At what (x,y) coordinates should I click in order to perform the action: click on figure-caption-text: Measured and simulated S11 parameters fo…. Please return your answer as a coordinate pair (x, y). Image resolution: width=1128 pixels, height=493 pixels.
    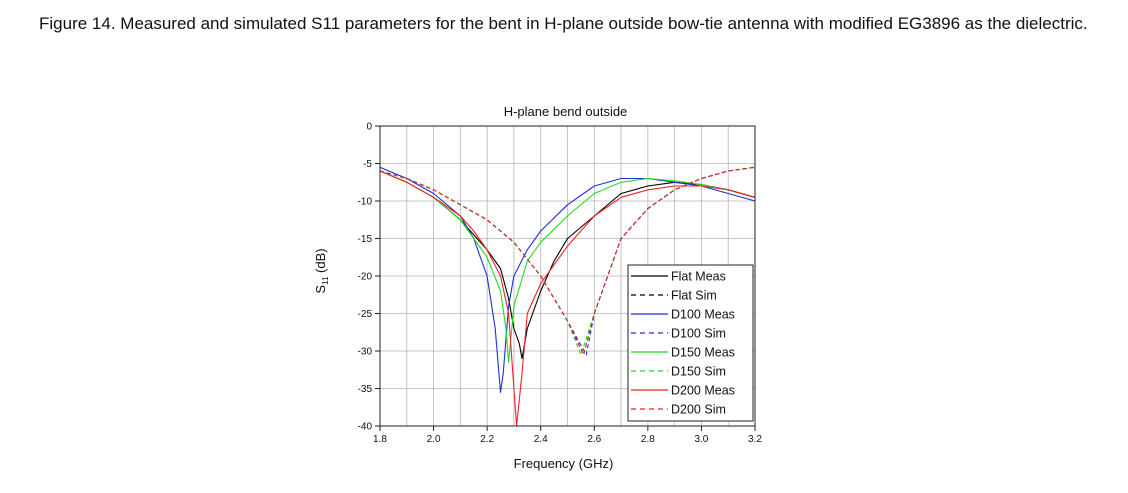
    Looking at the image, I should click on (604, 23).